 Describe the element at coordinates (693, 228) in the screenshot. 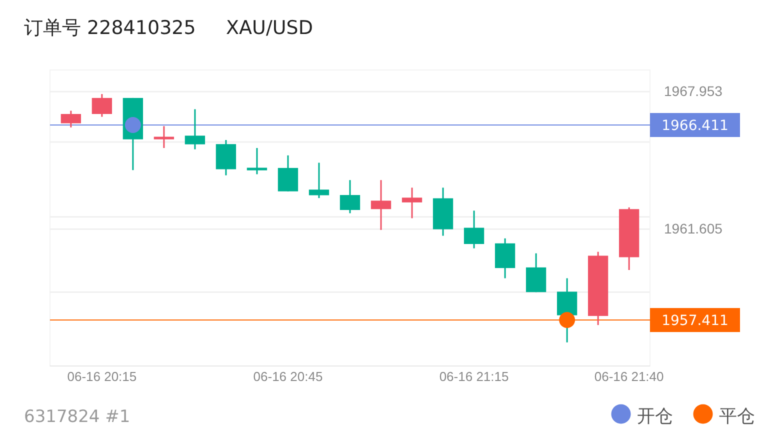

I see `y-tick-label: 1961.605` at that location.